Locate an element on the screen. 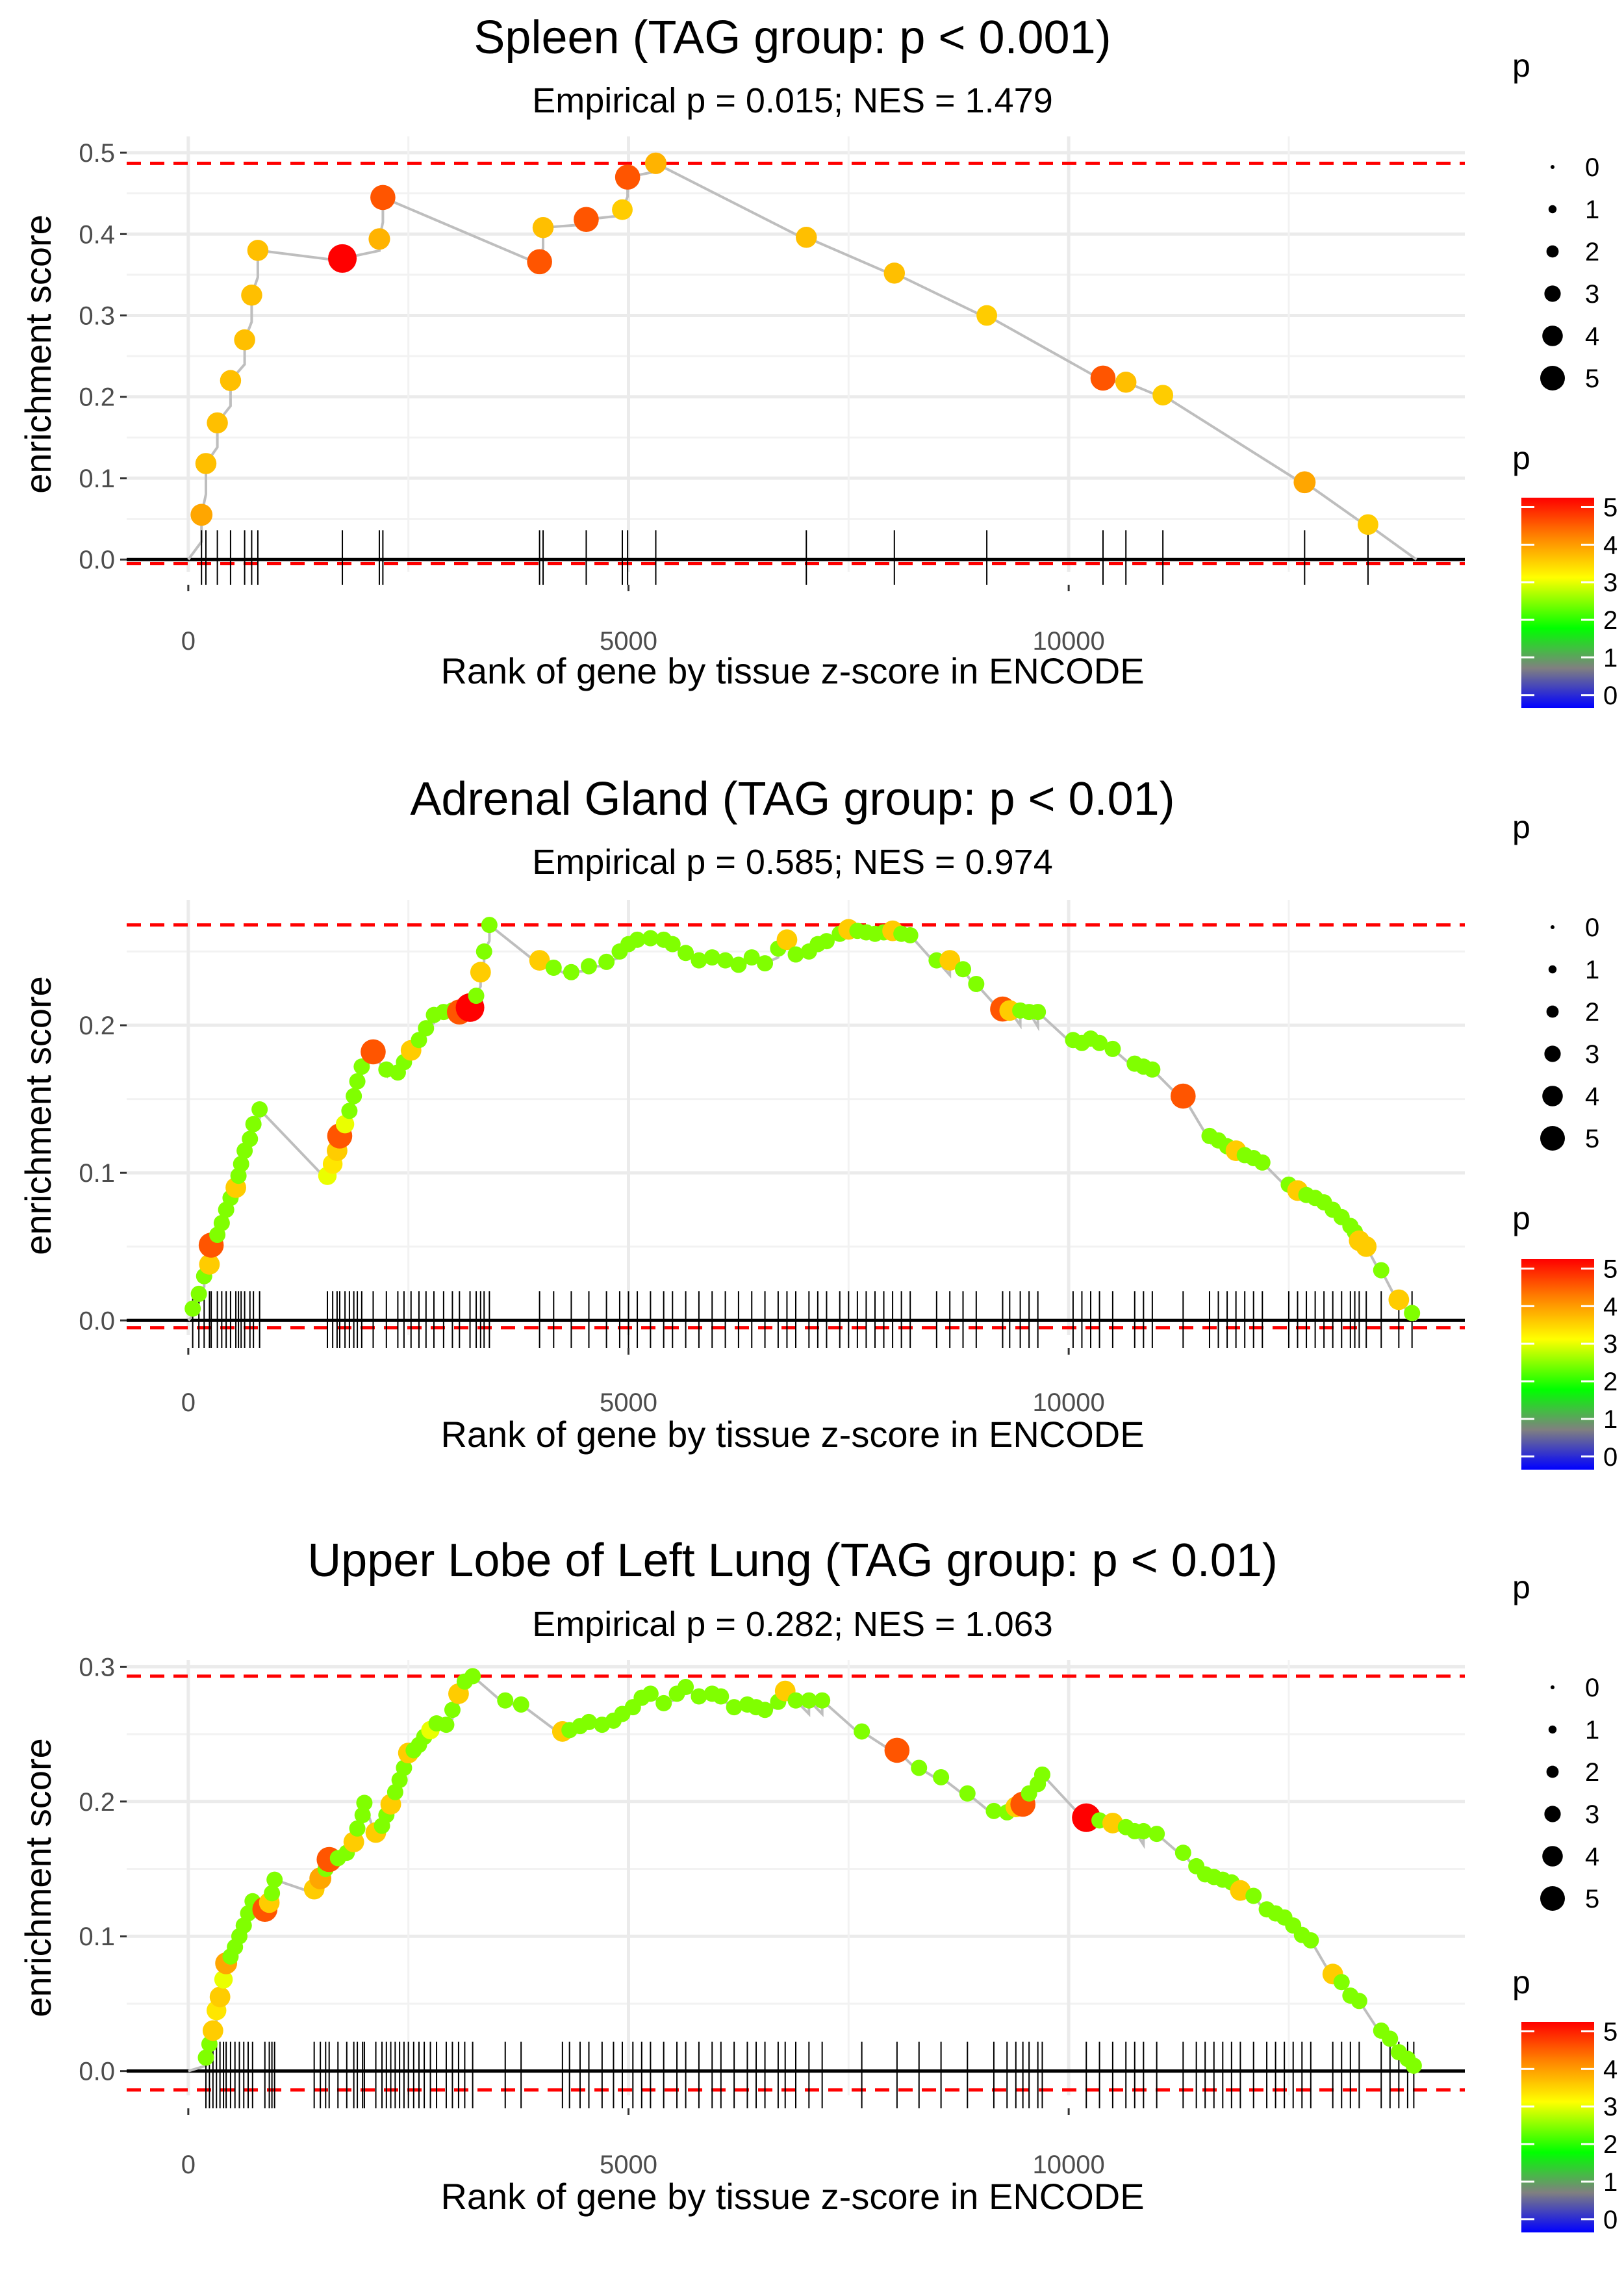 The height and width of the screenshot is (2274, 1624). size-legend-title: p is located at coordinates (1521, 827).